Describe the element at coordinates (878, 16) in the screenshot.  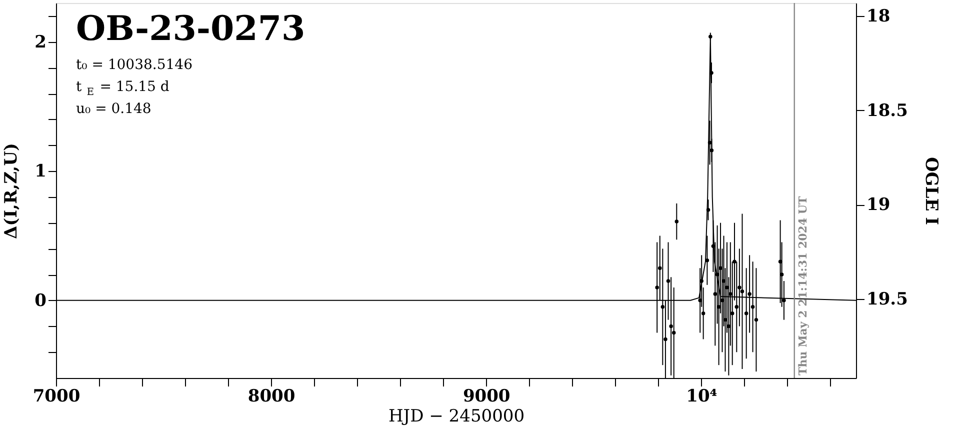
I see `y2-tick-label: 18` at that location.